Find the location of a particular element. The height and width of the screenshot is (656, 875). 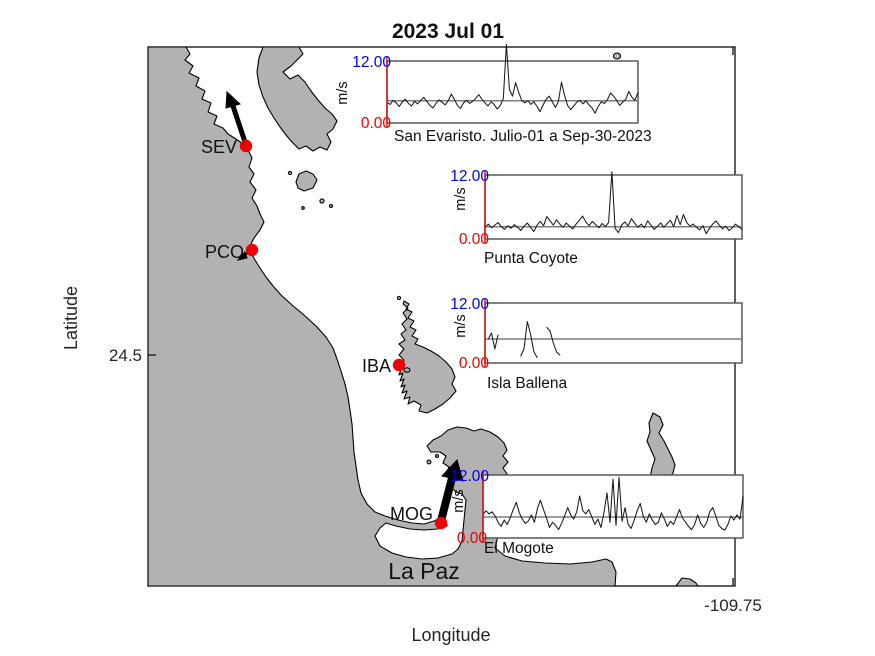

y-tick-label: 24.5 is located at coordinates (125, 355).